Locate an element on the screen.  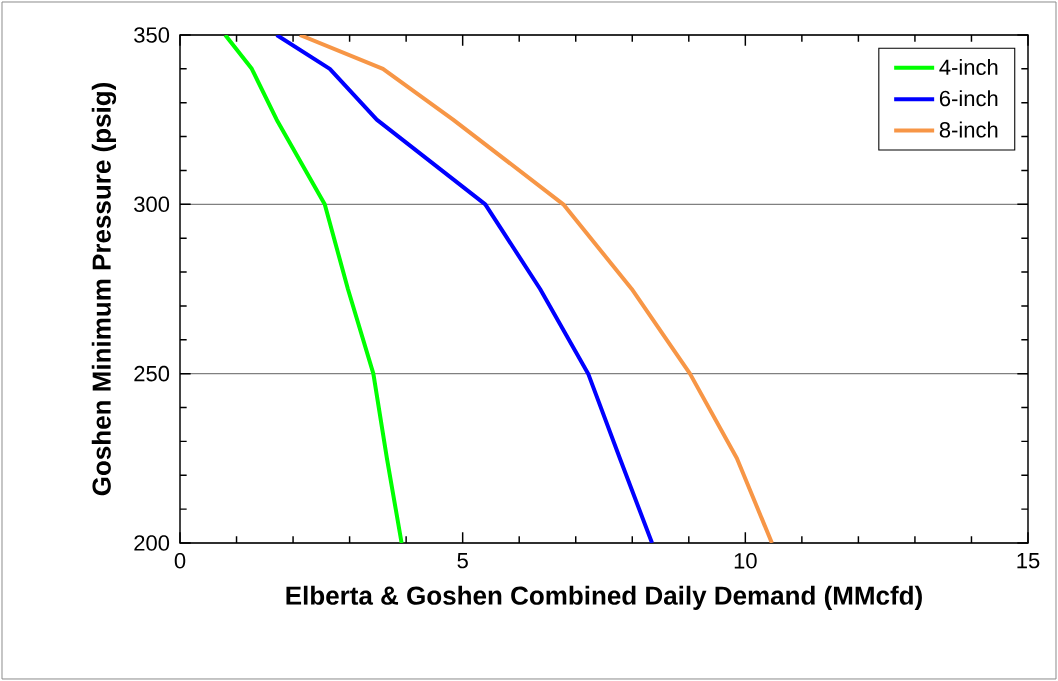
x-tick-label: 10 is located at coordinates (745, 561).